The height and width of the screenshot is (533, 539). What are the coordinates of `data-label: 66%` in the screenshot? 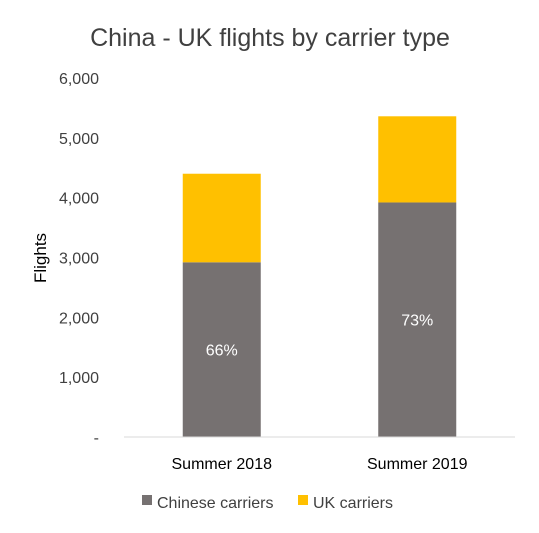 It's located at (222, 351).